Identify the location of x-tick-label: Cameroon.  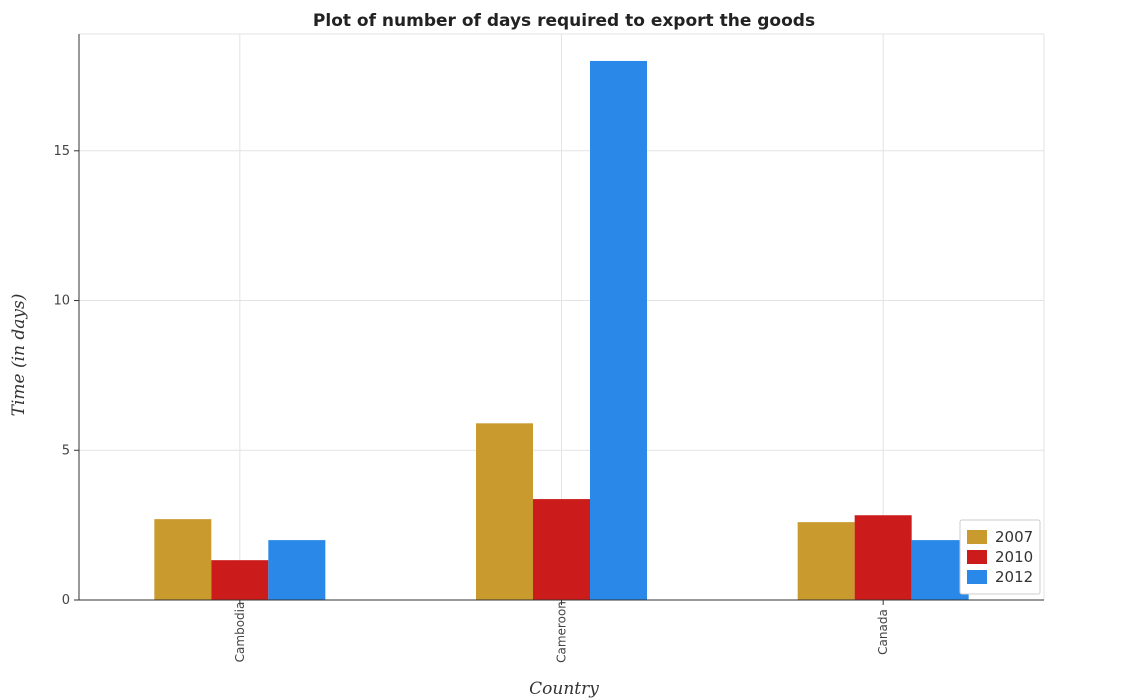
(562, 632).